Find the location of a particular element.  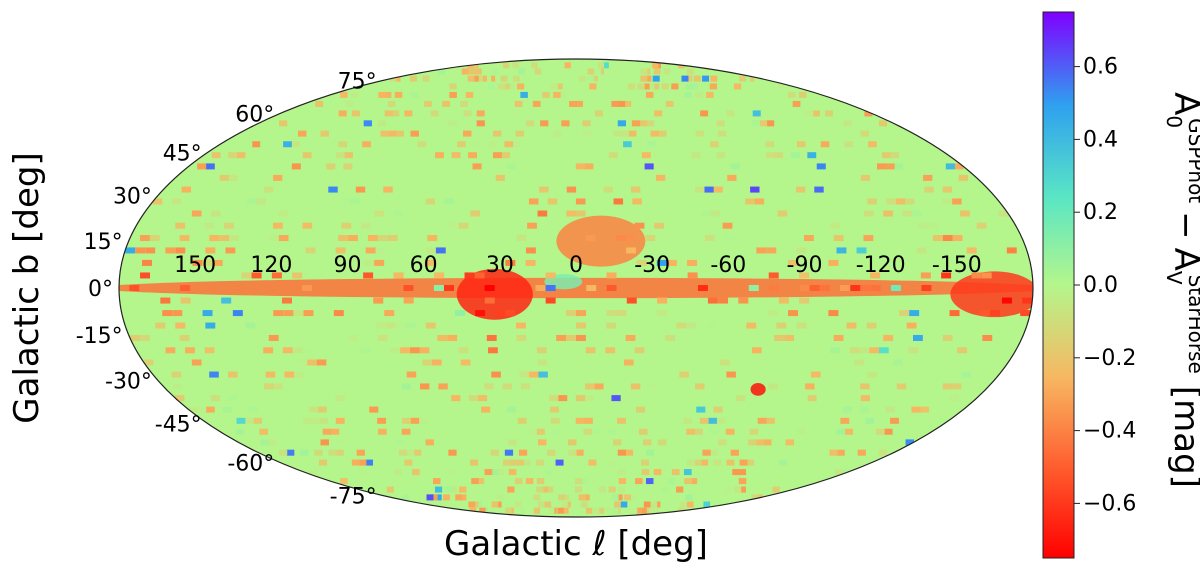

y-axis-label: Galactic b [deg] is located at coordinates (27, 287).